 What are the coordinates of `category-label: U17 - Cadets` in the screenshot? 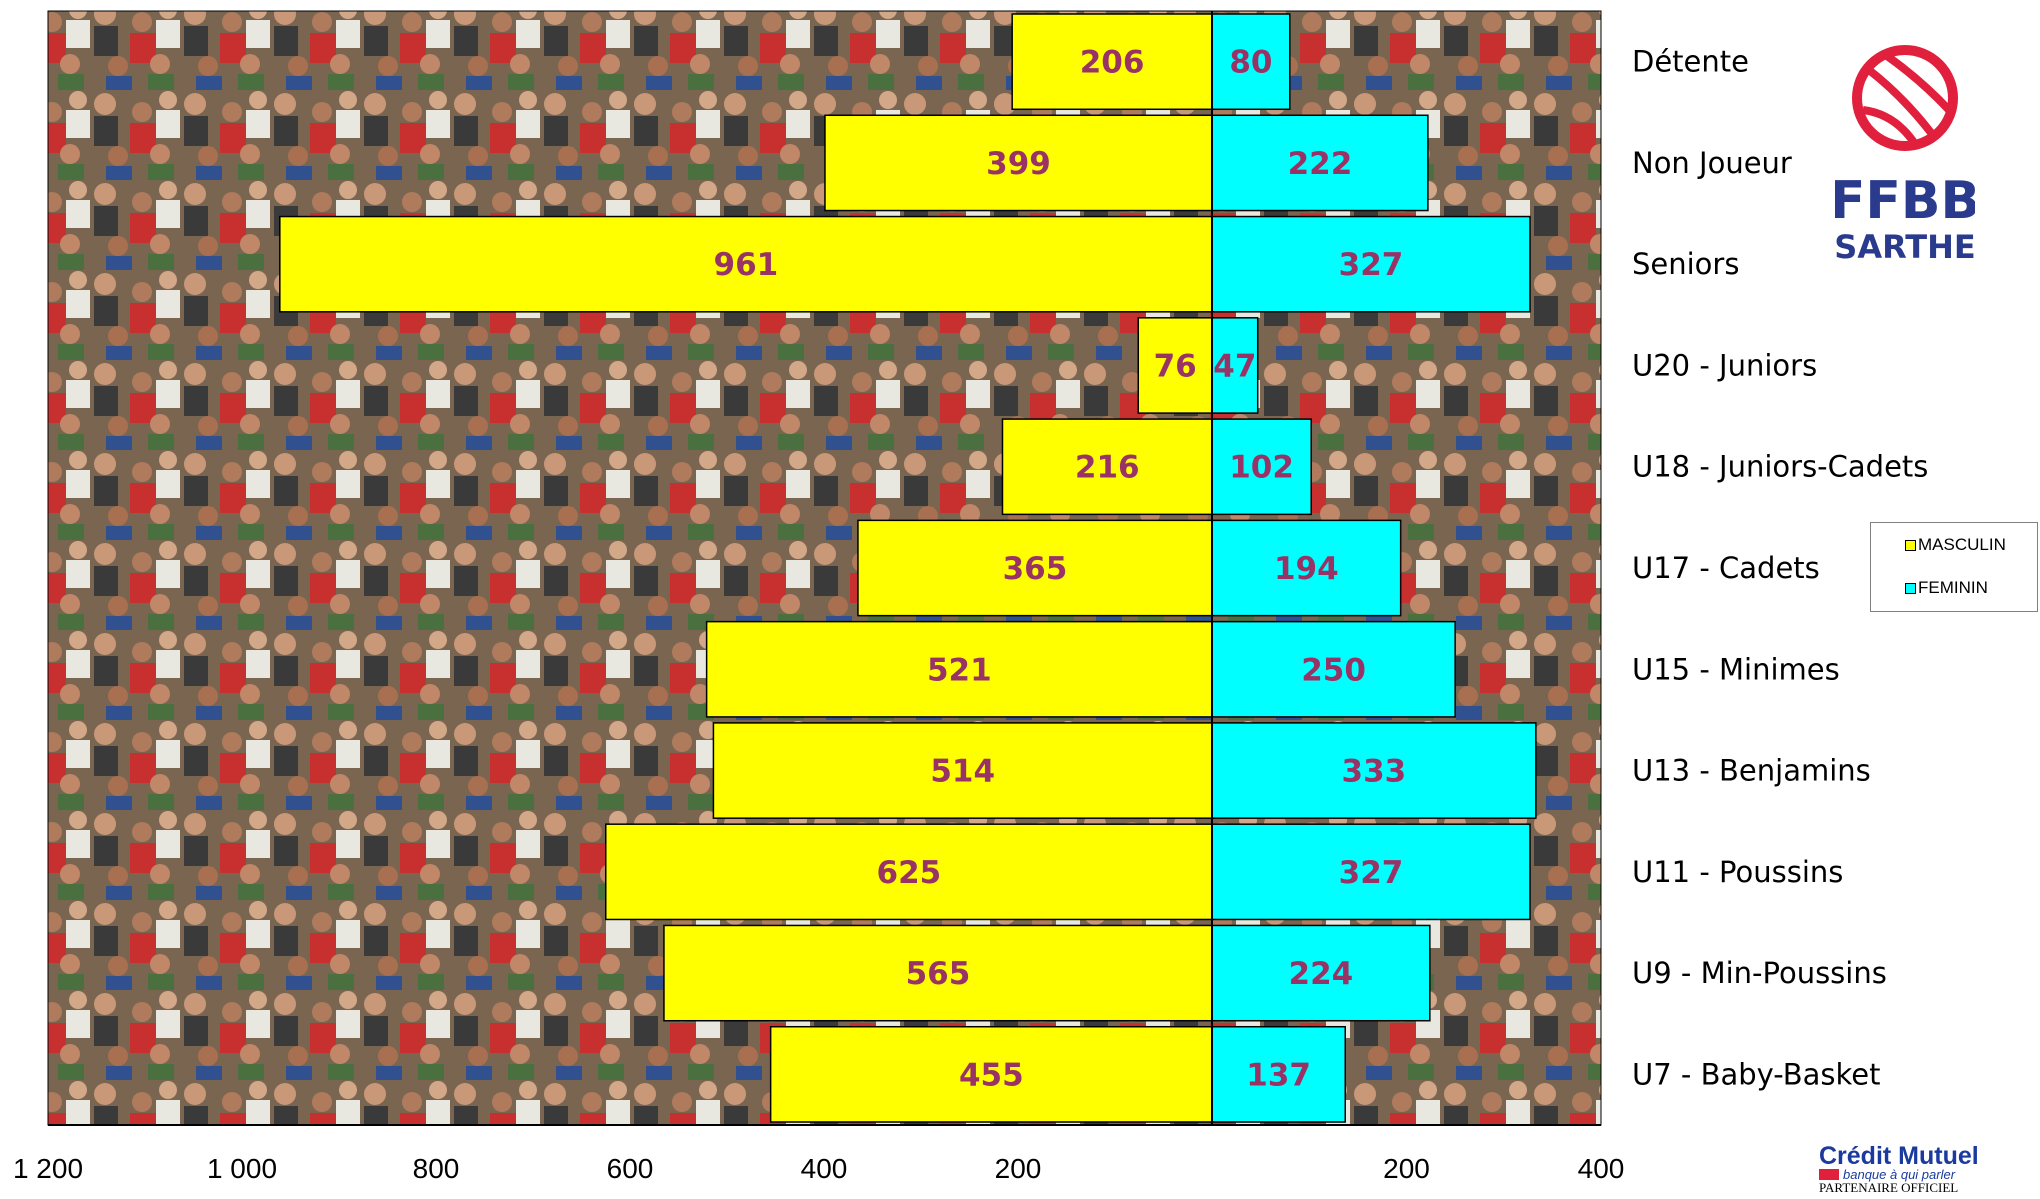 It's located at (1726, 568).